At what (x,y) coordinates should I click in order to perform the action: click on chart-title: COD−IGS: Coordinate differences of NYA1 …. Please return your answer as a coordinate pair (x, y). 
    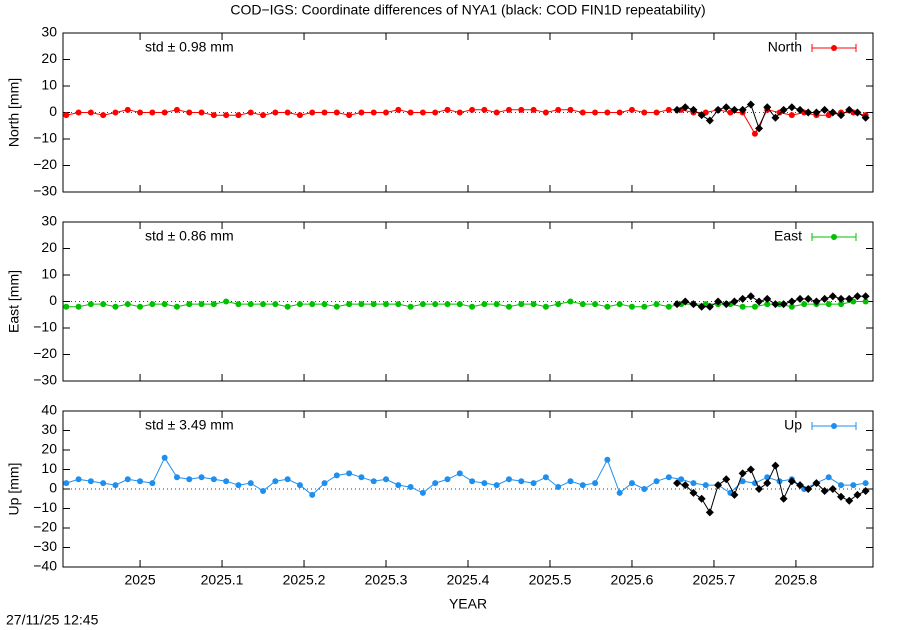
    Looking at the image, I should click on (467, 10).